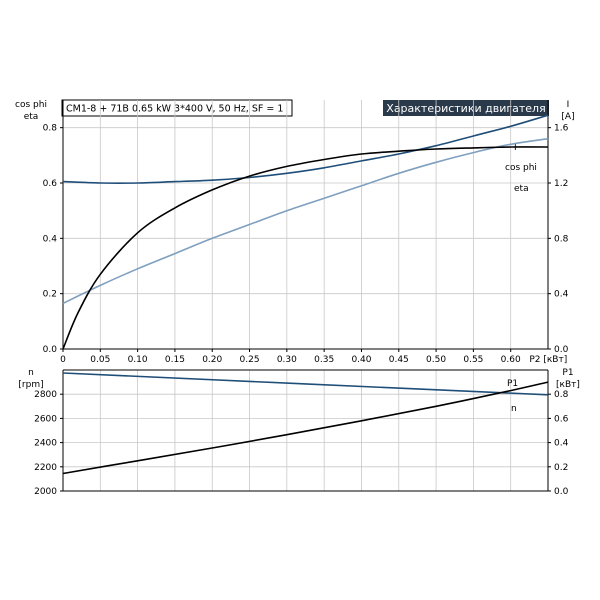 The width and height of the screenshot is (600, 600). What do you see at coordinates (568, 105) in the screenshot?
I see `right-axis-label-current: I` at bounding box center [568, 105].